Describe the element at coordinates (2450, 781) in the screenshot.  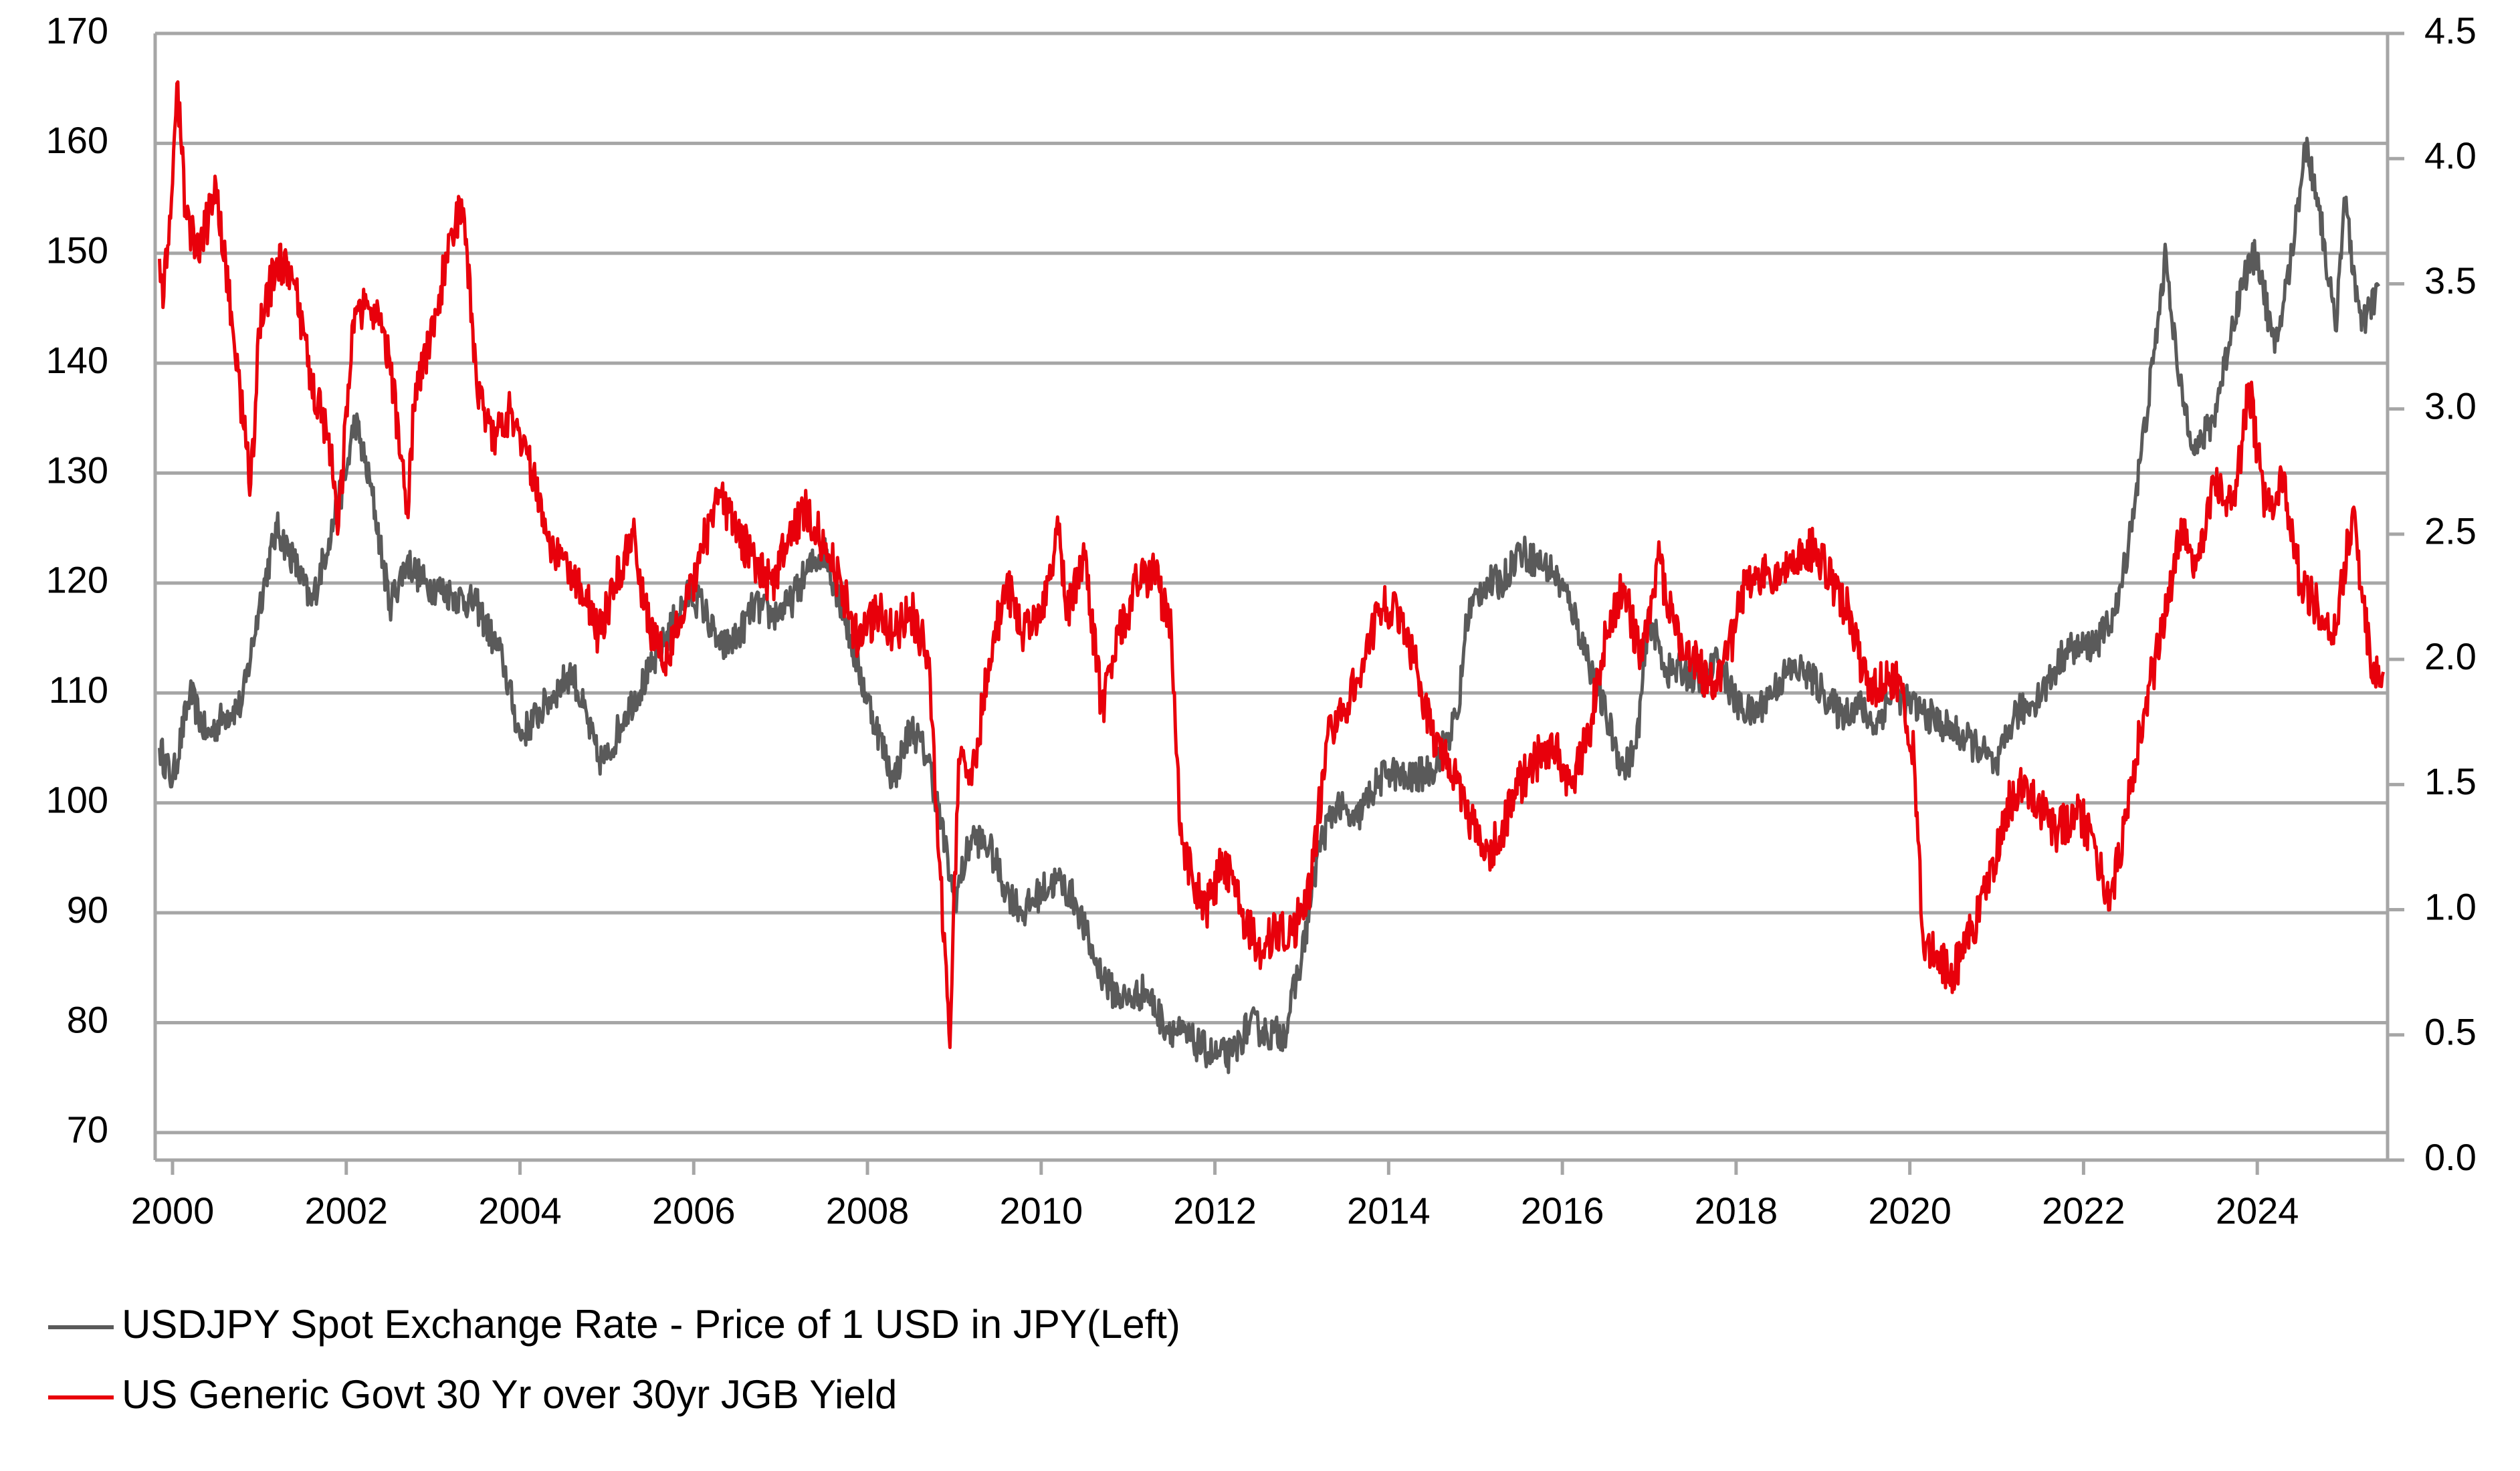
I see `right-tick-label: 1.5` at that location.